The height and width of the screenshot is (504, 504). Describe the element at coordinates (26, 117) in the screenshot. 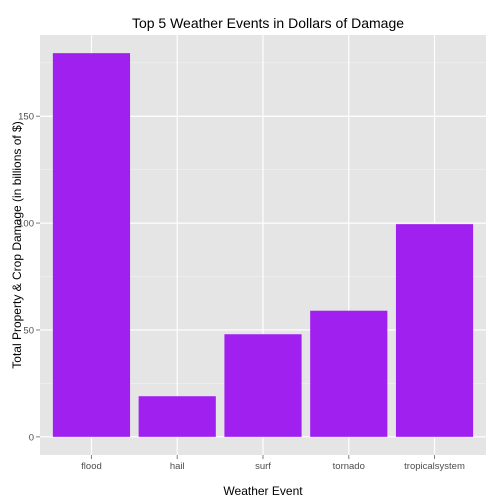

I see `y-tick-label: 150` at that location.